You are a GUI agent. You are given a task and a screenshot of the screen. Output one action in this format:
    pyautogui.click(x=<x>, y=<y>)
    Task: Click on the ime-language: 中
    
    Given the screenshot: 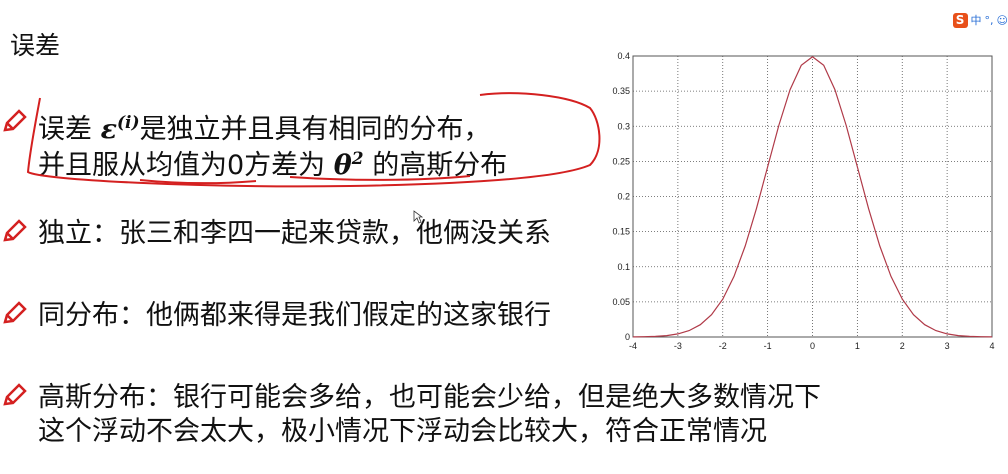 What is the action you would take?
    pyautogui.click(x=976, y=20)
    